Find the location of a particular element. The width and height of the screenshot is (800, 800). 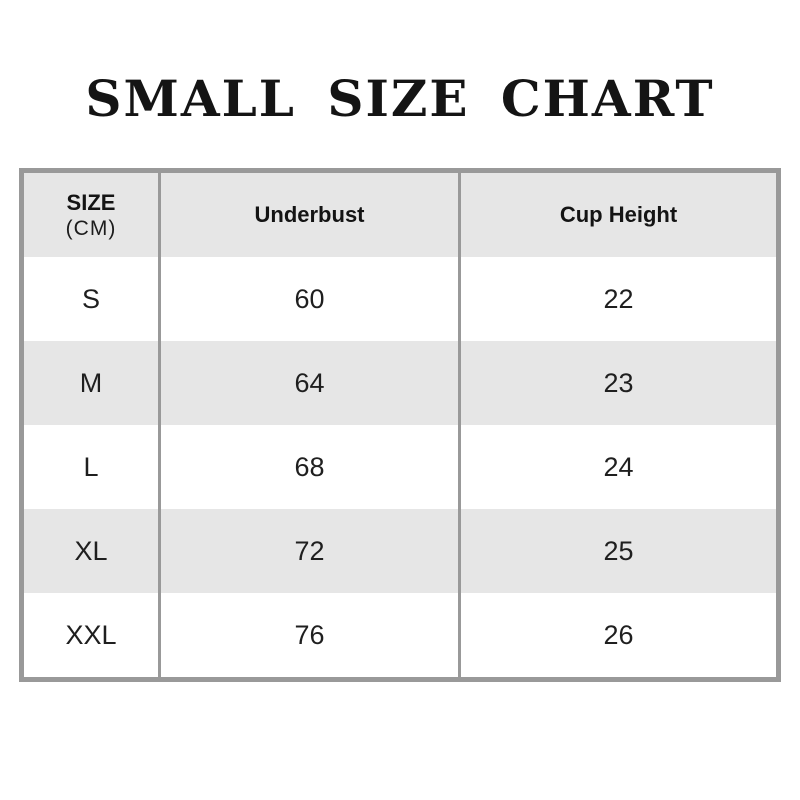

table-row: XXL 76 26 is located at coordinates (400, 636).